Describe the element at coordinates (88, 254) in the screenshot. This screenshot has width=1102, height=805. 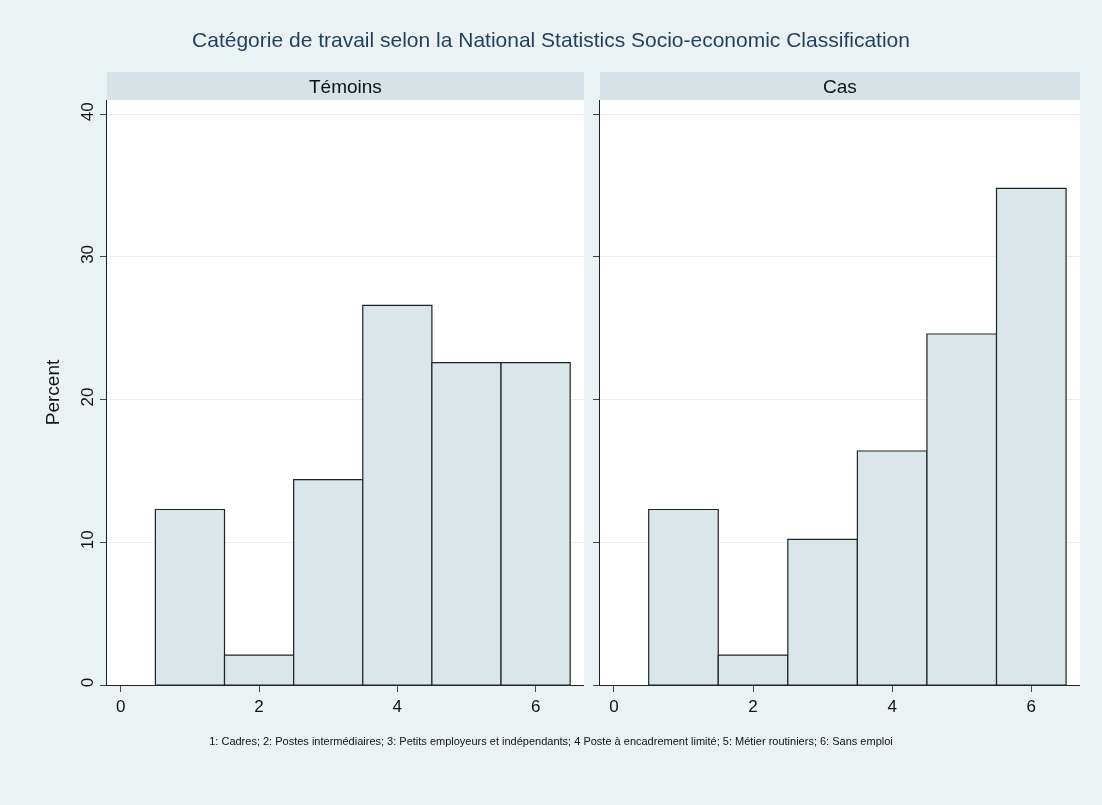
I see `y-tick-label: 30` at that location.